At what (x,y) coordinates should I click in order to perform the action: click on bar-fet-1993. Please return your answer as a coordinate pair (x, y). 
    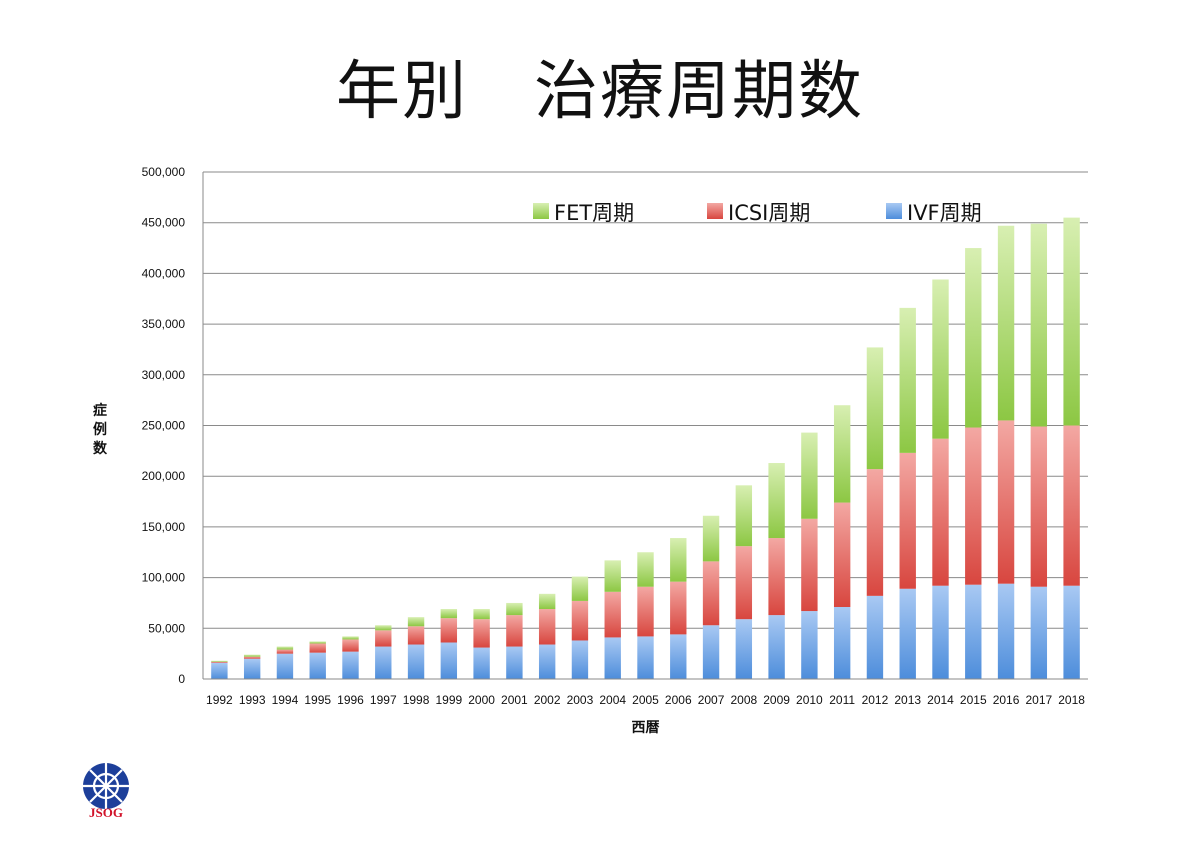
    Looking at the image, I should click on (252, 655).